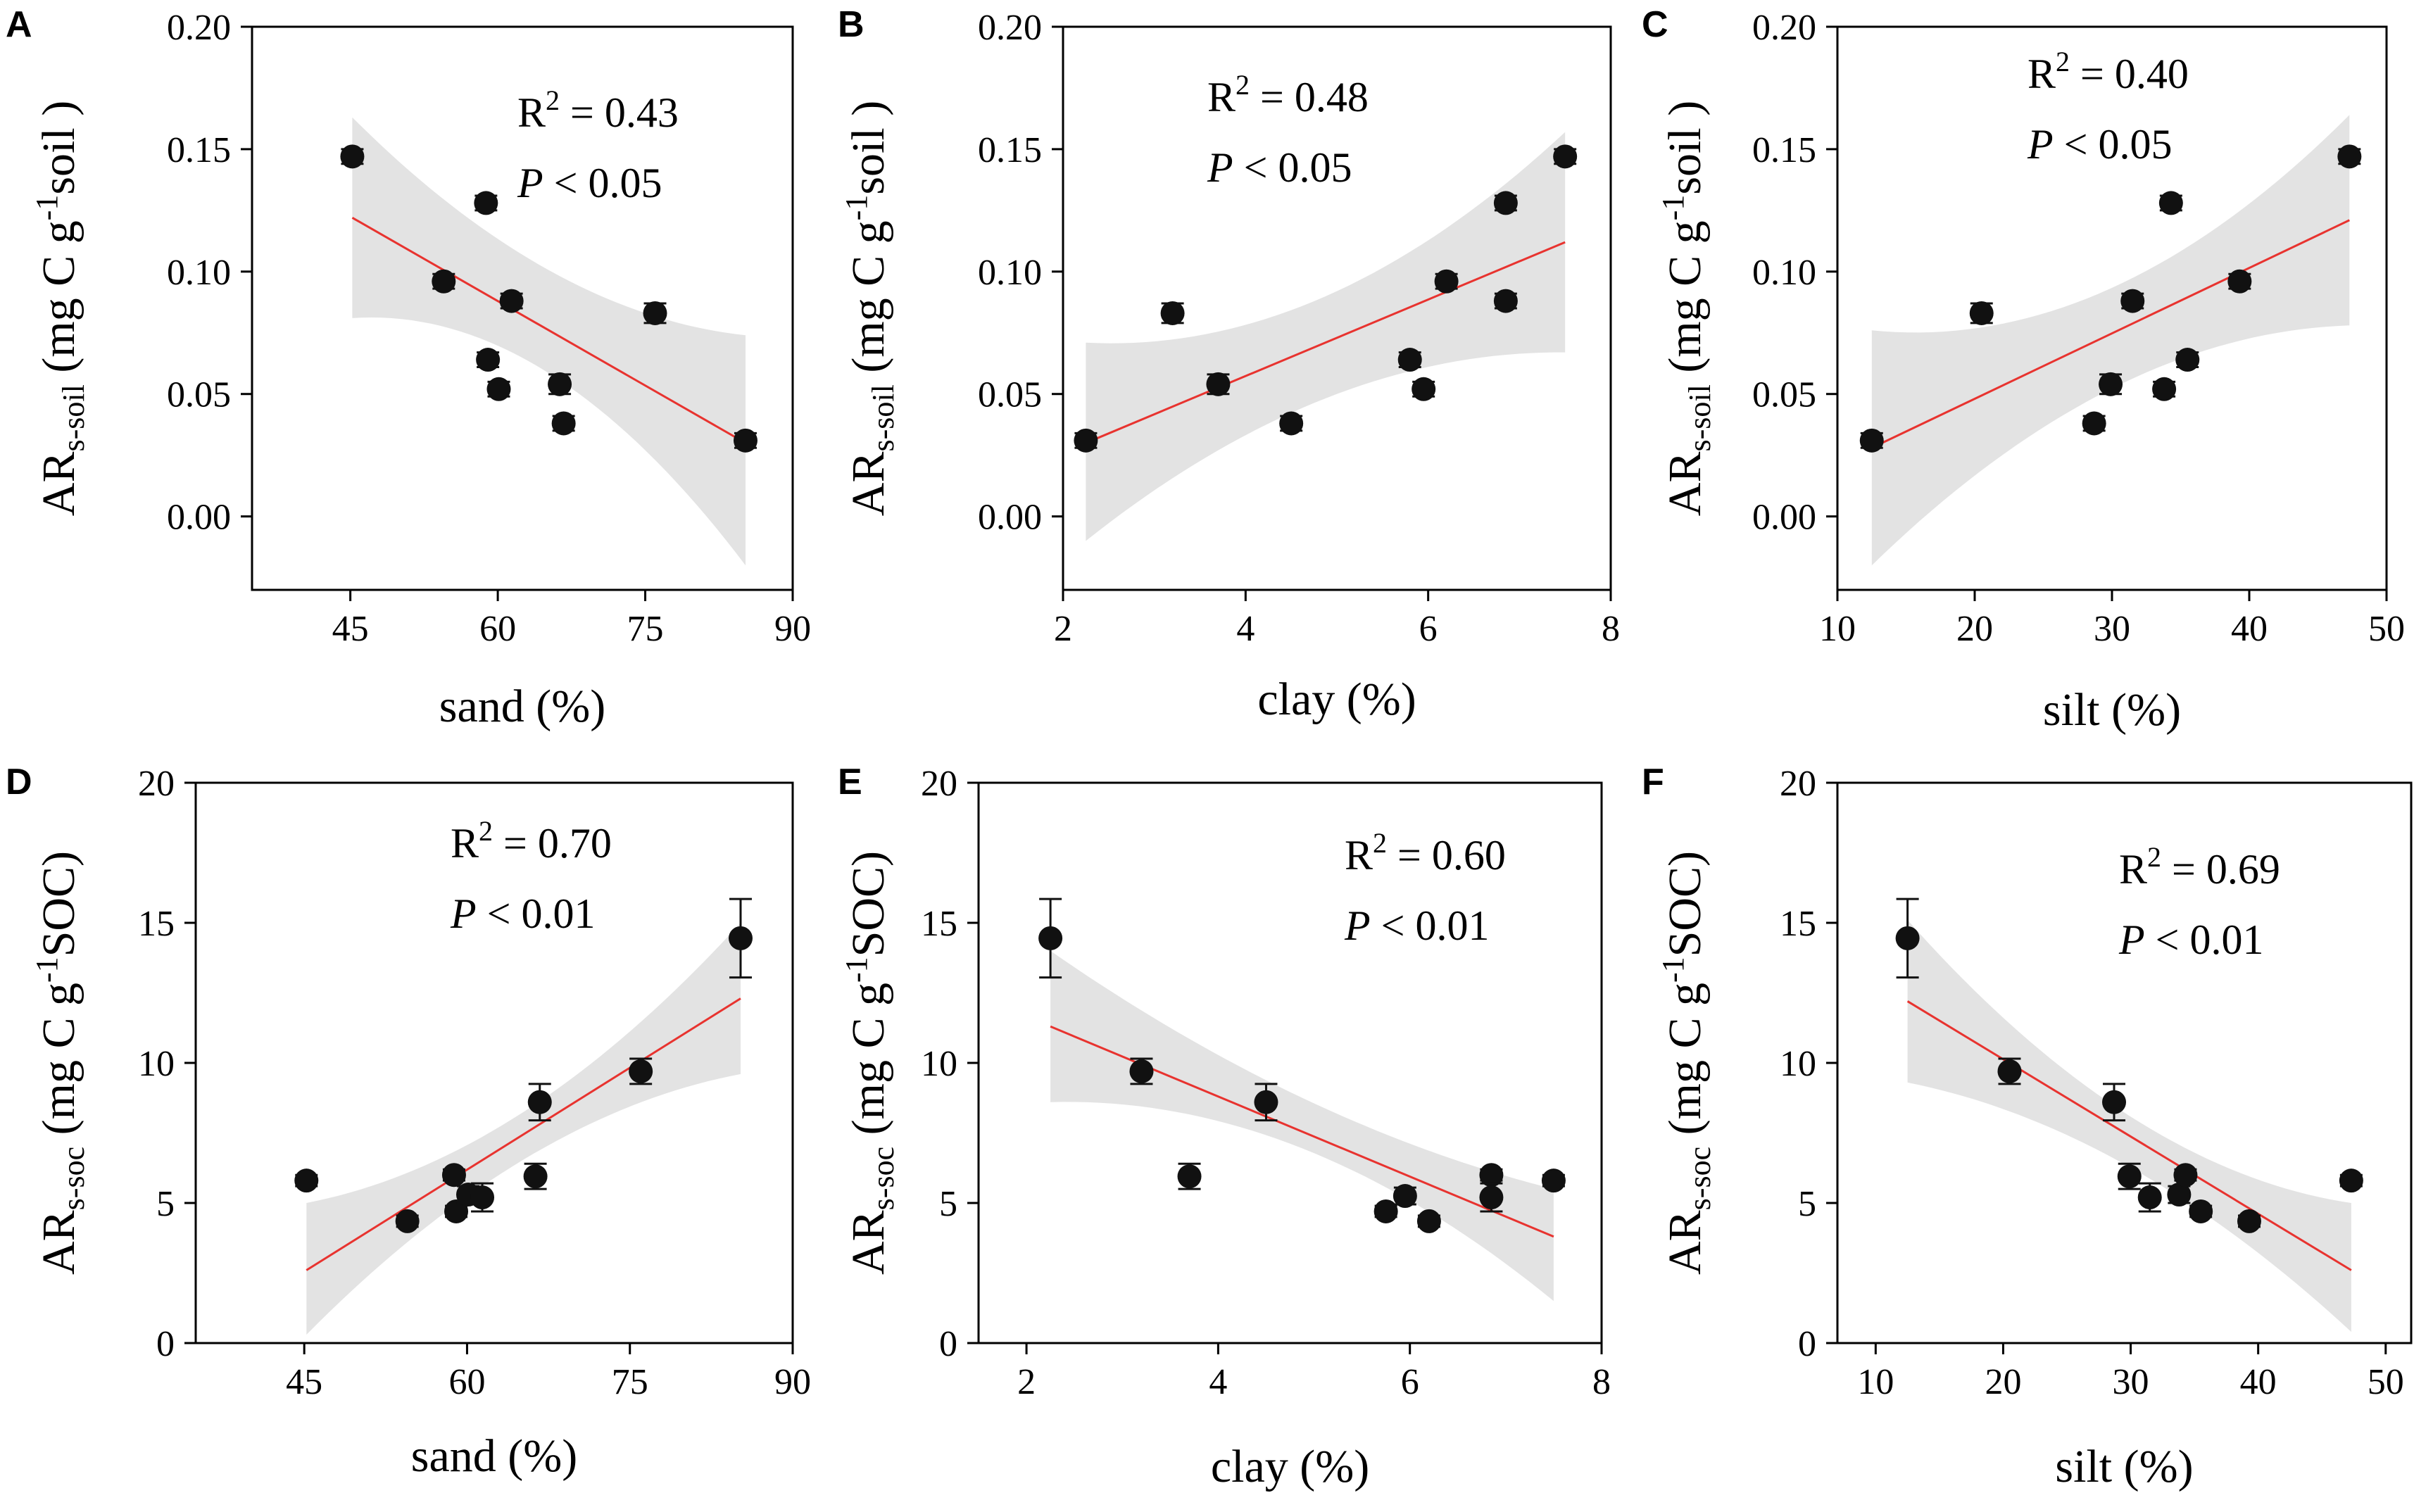 This screenshot has height=1512, width=2433. What do you see at coordinates (2112, 710) in the screenshot?
I see `x-axis-title: silt (%)` at bounding box center [2112, 710].